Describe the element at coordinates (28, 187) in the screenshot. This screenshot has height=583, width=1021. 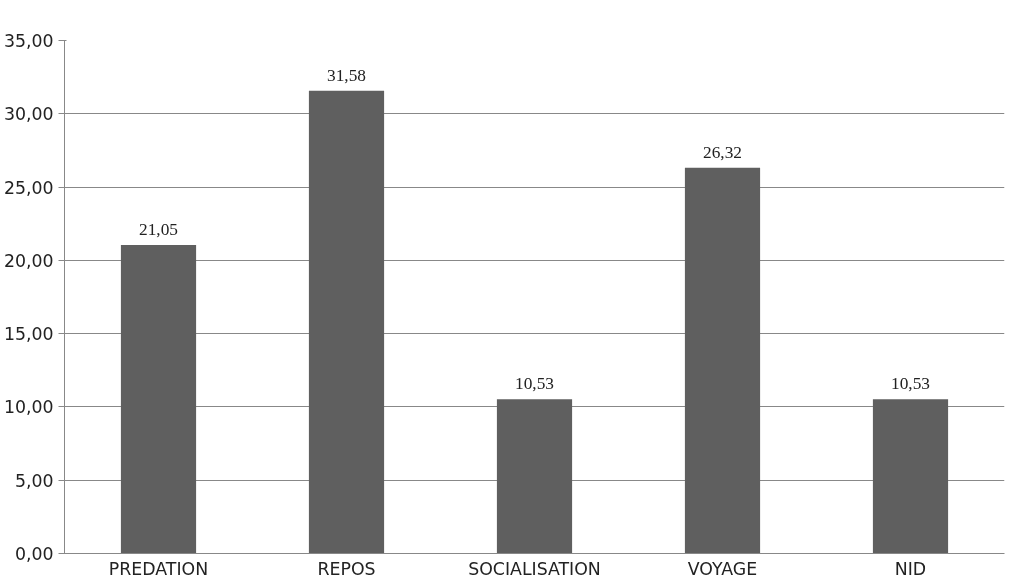
I see `y-tick-label: 25,00` at that location.